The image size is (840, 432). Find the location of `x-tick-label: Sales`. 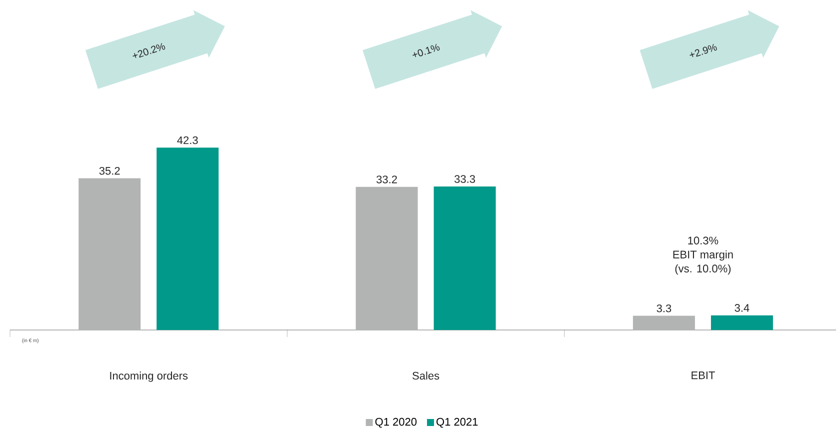

x-tick-label: Sales is located at coordinates (426, 376).